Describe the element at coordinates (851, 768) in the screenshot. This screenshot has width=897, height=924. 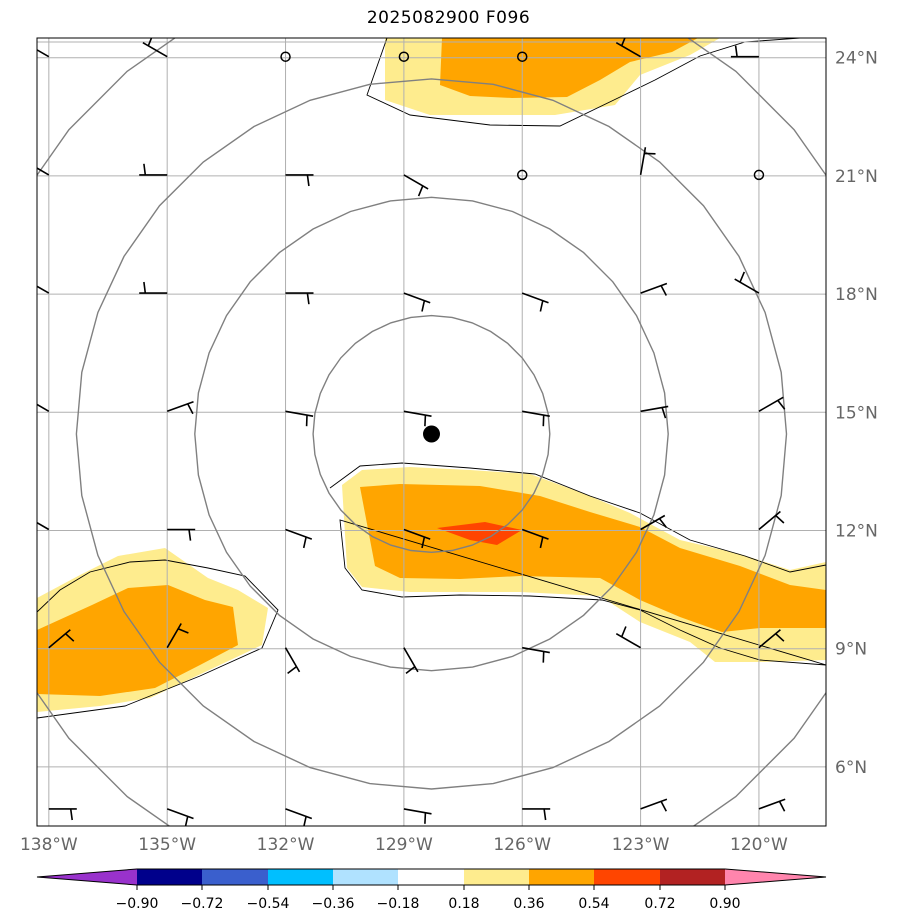
I see `lat-label-0: 6°N` at that location.